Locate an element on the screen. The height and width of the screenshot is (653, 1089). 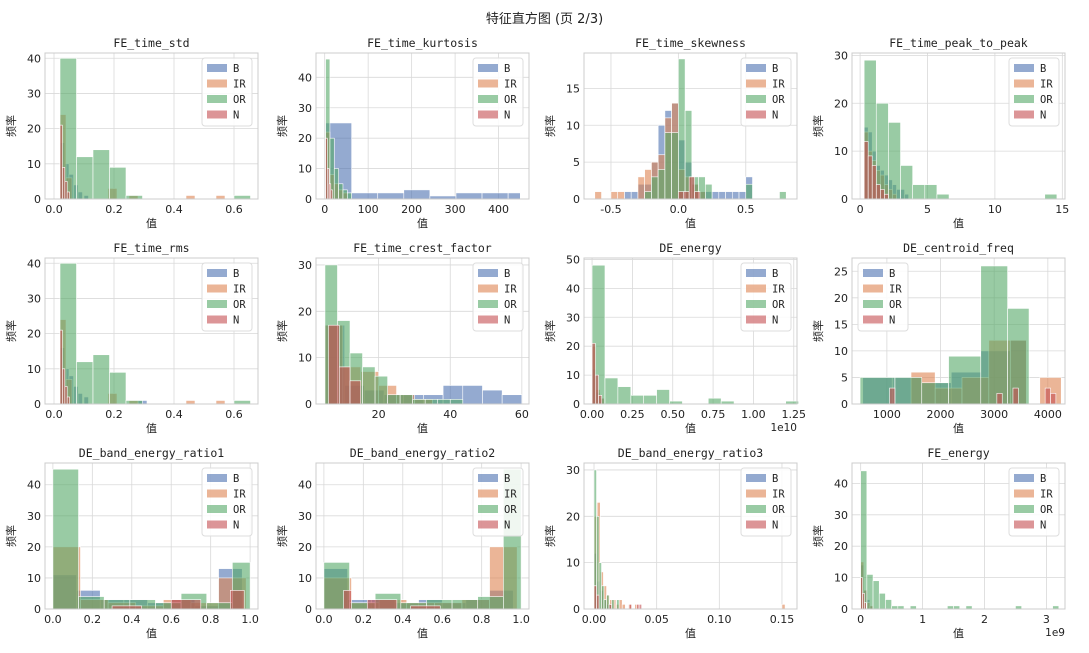
x-tick-label: 0.0 is located at coordinates (324, 619).